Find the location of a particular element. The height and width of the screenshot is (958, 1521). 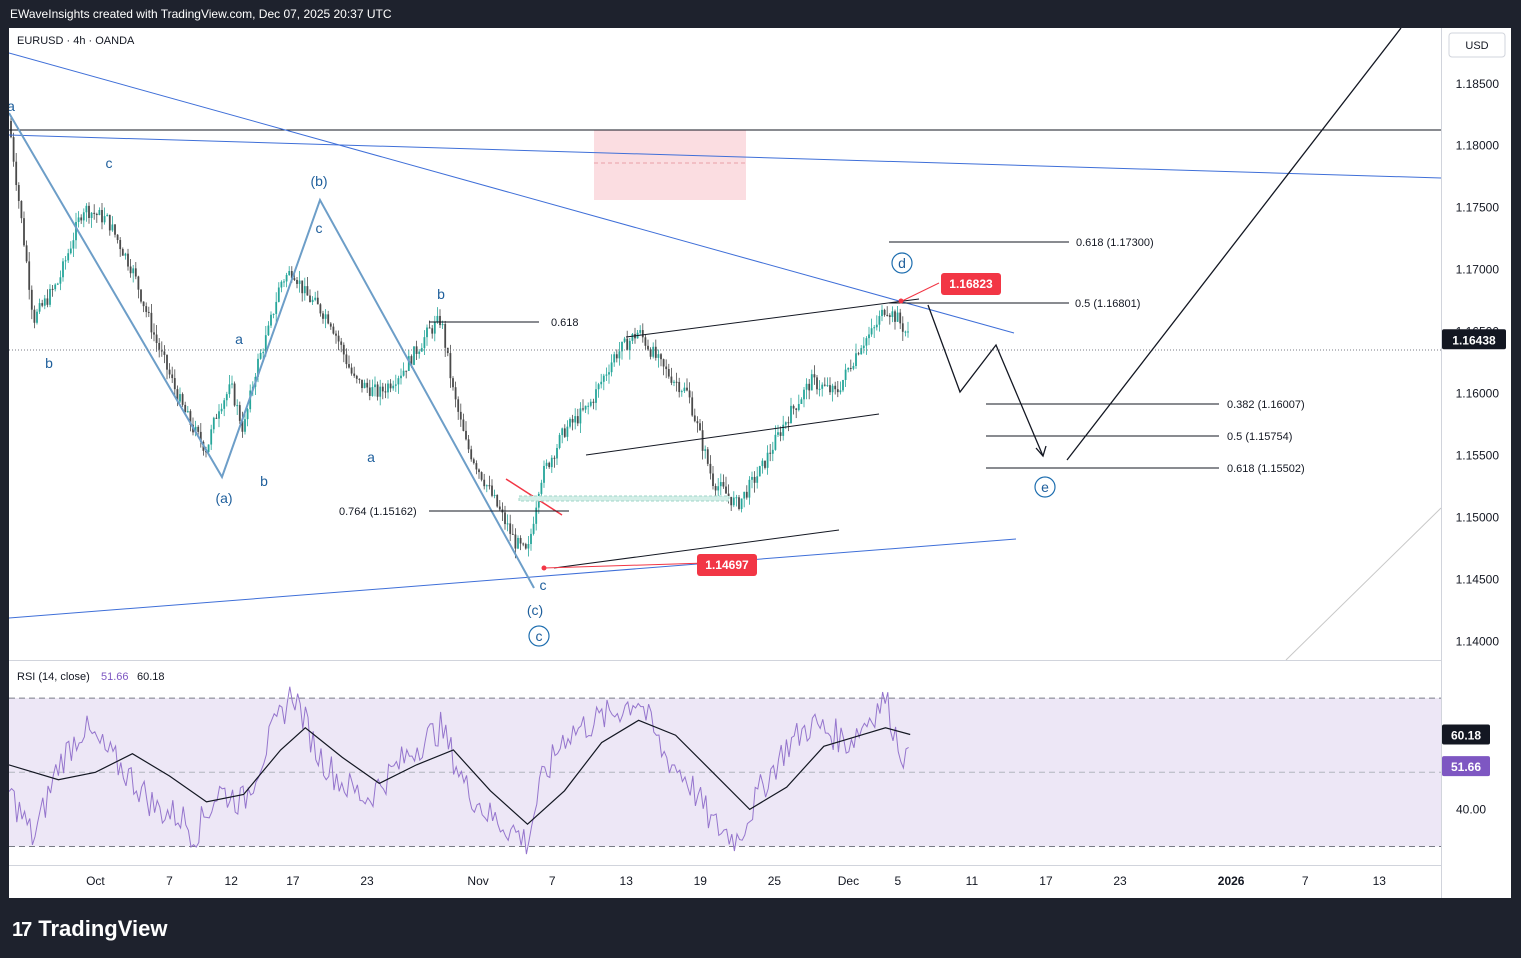

rsi-value: 51.66 is located at coordinates (115, 677).